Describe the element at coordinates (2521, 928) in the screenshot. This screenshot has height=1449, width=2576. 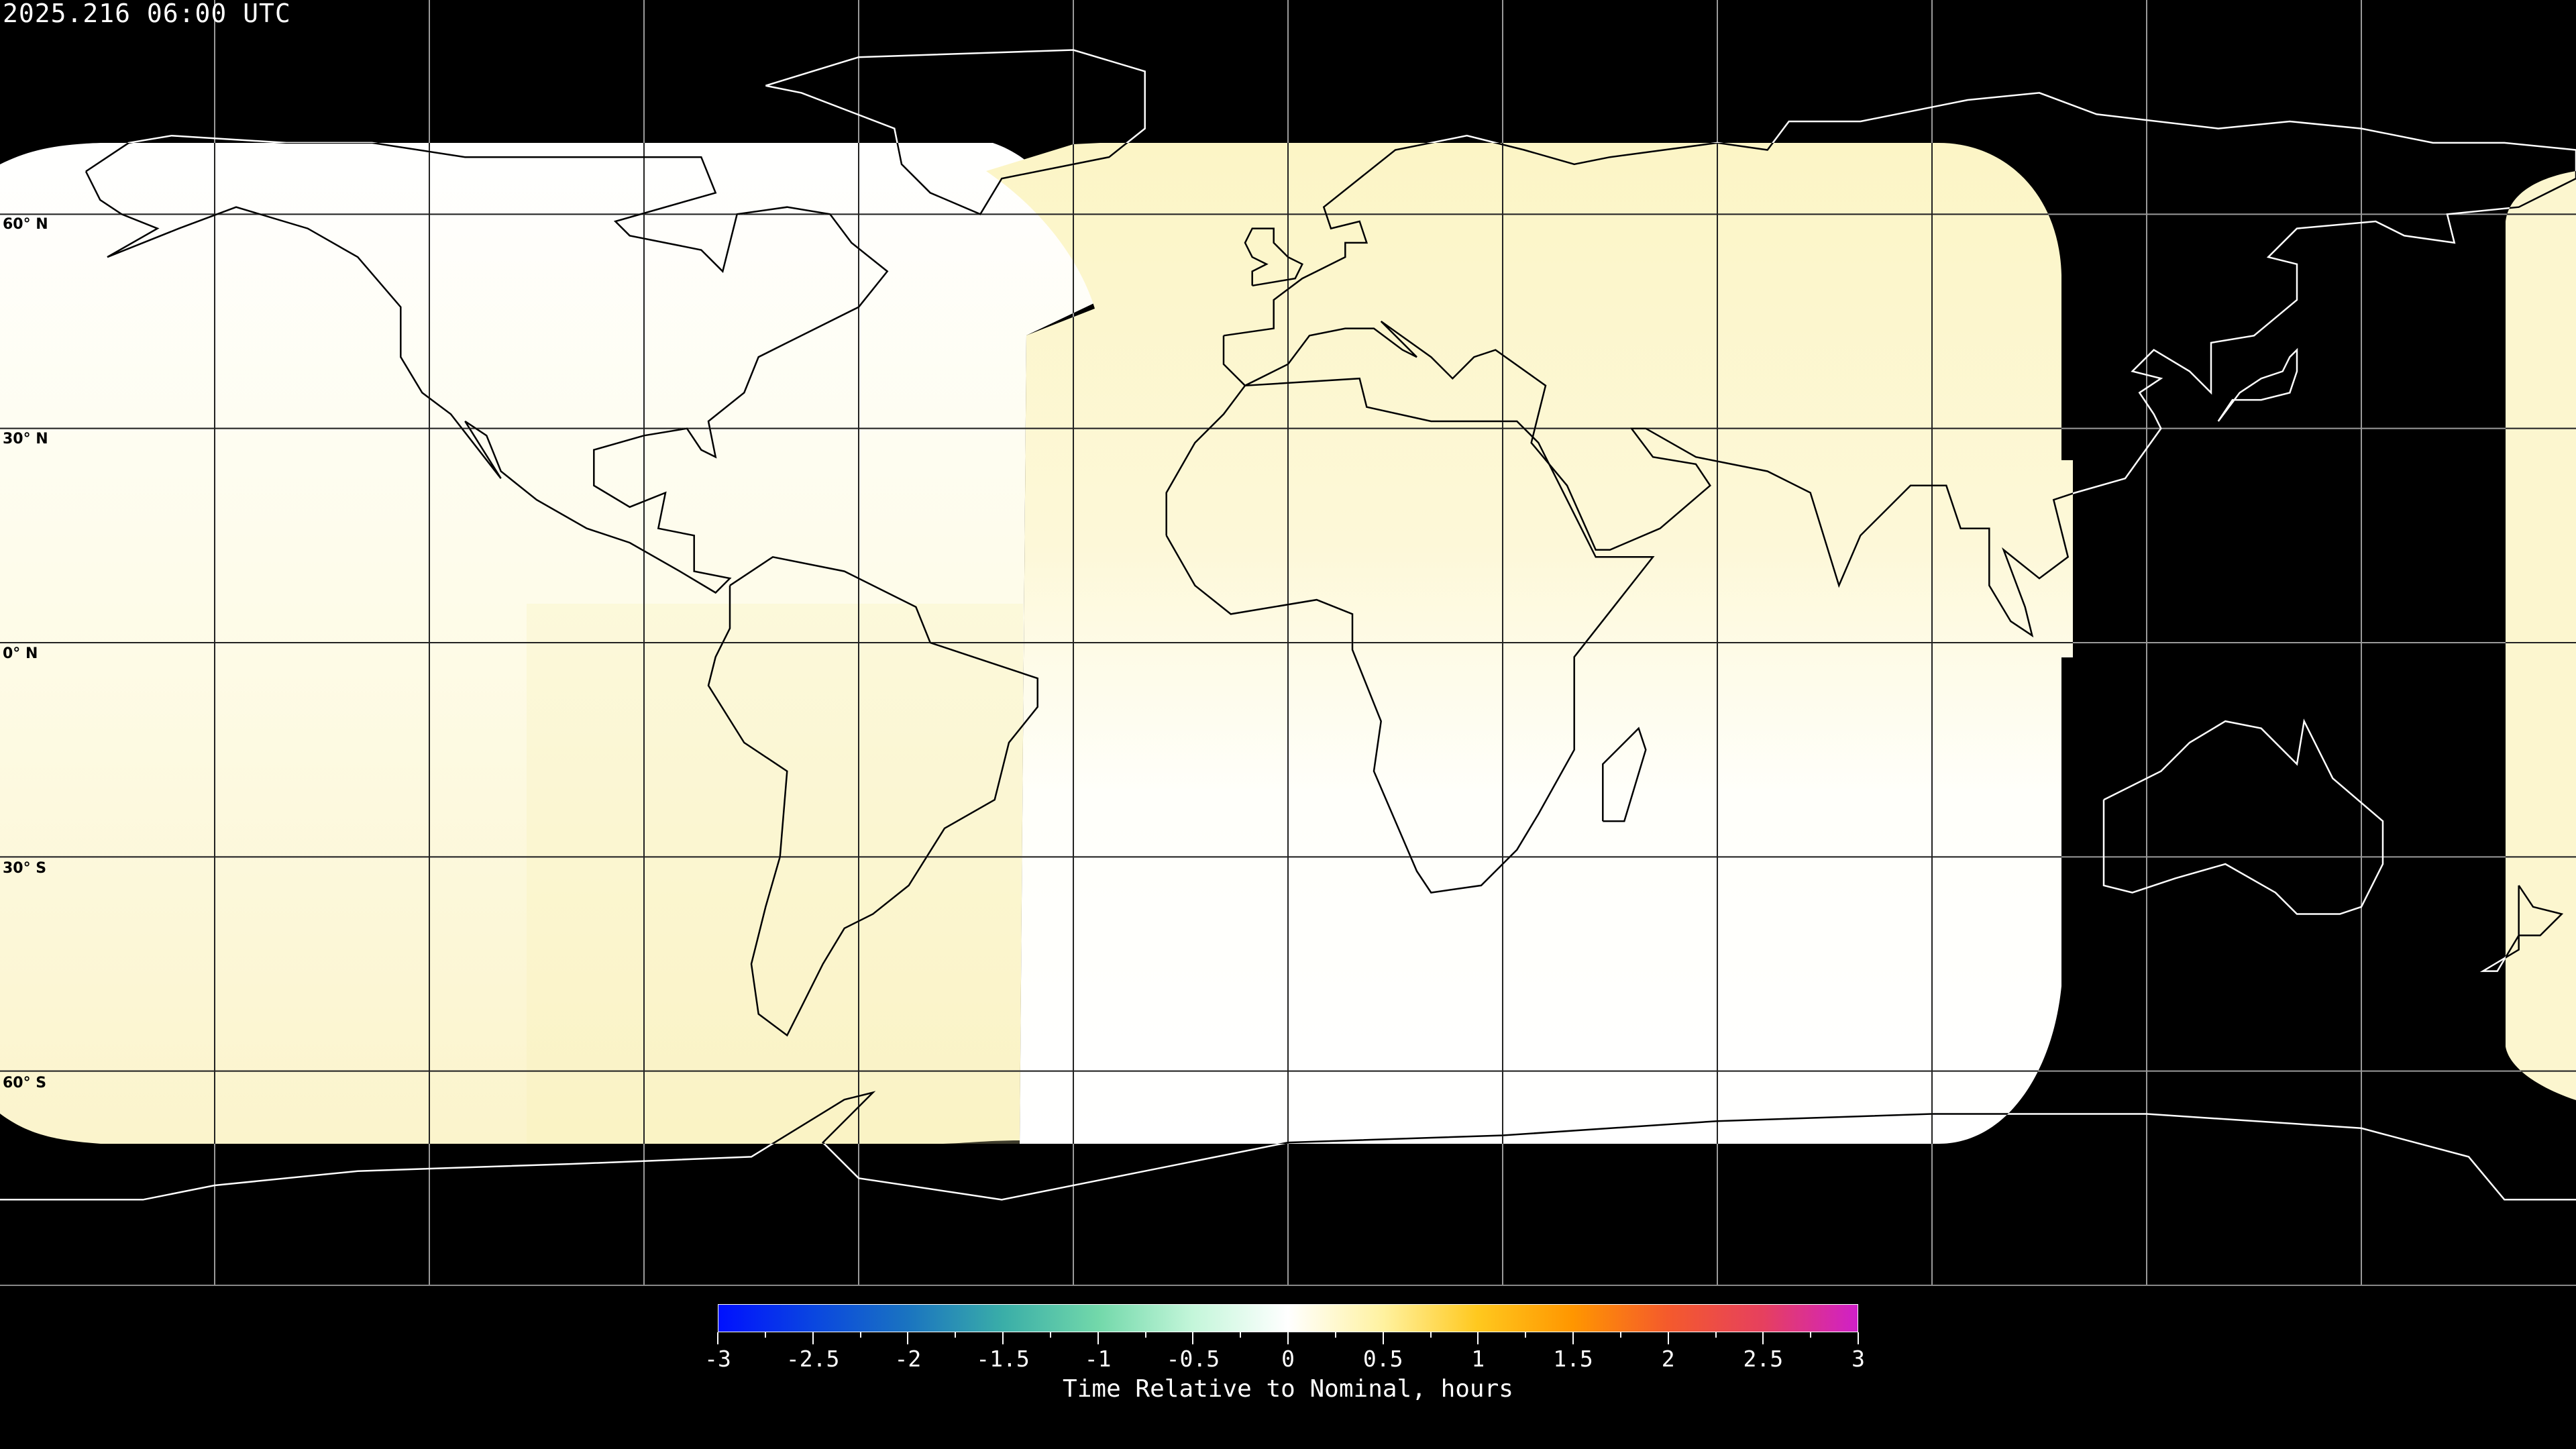
I see `coastline-new-zealand` at that location.